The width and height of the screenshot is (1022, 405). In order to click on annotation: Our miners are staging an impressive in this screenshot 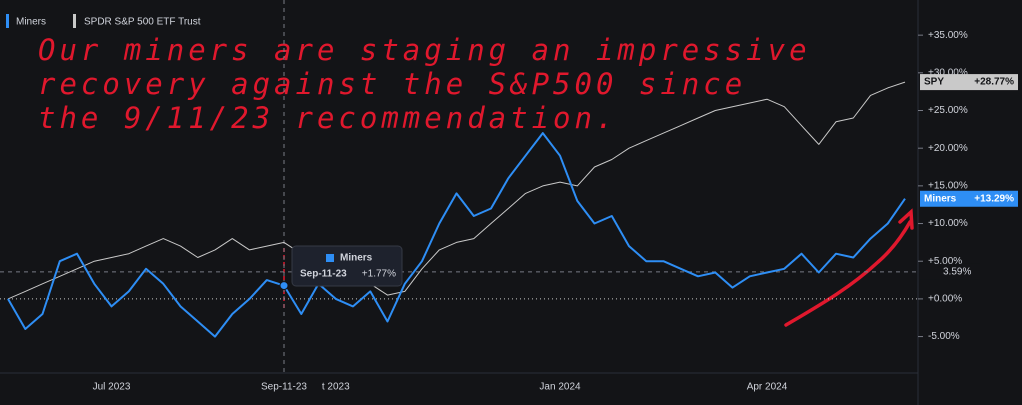, I will do `click(424, 50)`.